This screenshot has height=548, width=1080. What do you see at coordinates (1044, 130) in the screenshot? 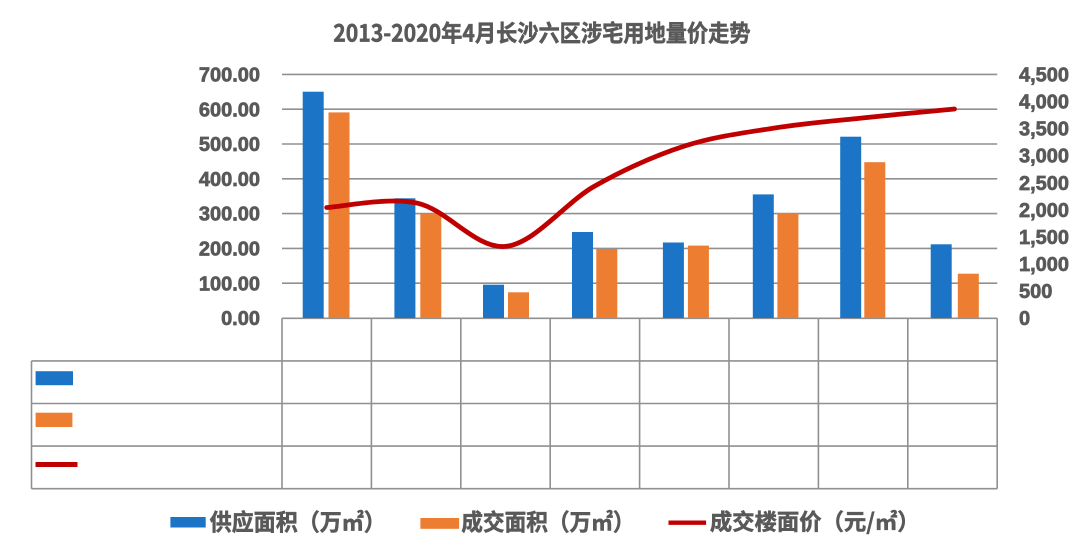
I see `svg-text: 3,500` at bounding box center [1044, 130].